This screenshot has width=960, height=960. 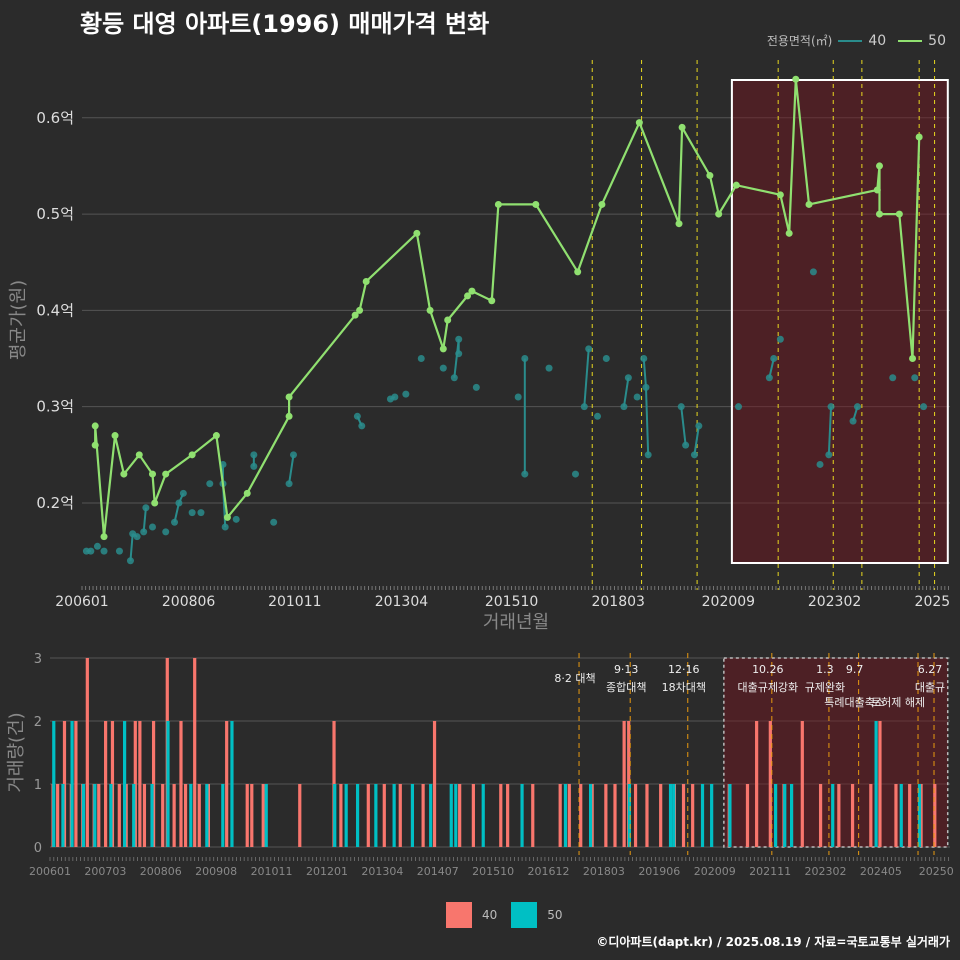 What do you see at coordinates (105, 871) in the screenshot?
I see `x-tick-label: 200703` at bounding box center [105, 871].